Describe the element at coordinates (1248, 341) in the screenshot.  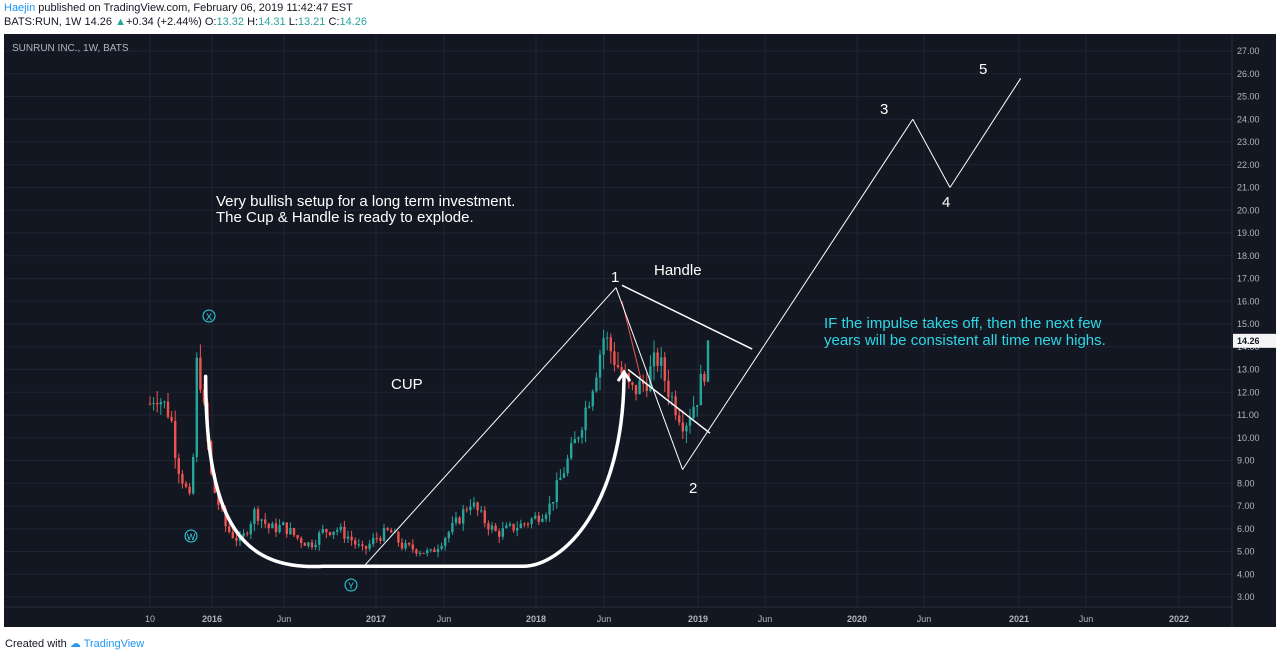
I see `last-price-label: 14.26` at that location.